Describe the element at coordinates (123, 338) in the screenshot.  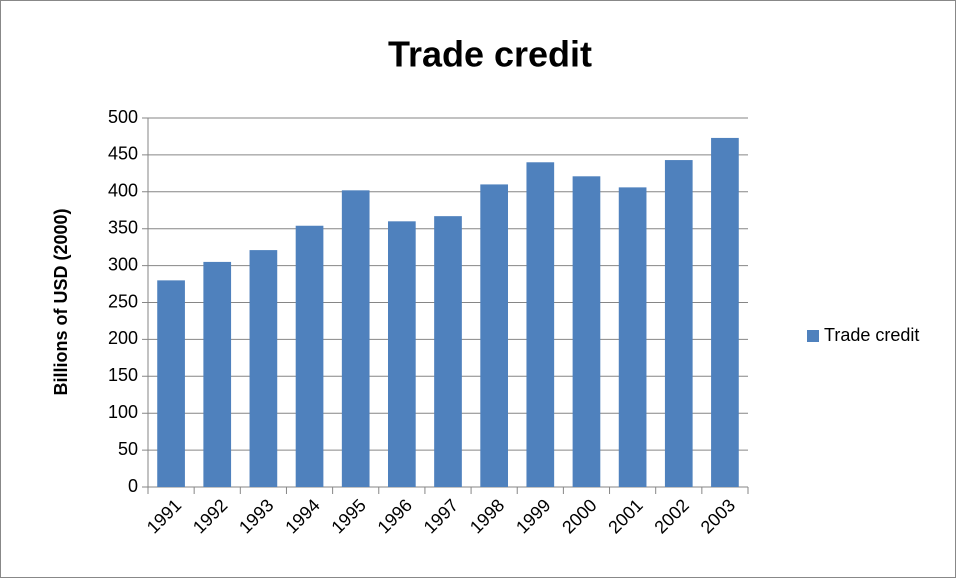
I see `y-tick-label: 200` at that location.